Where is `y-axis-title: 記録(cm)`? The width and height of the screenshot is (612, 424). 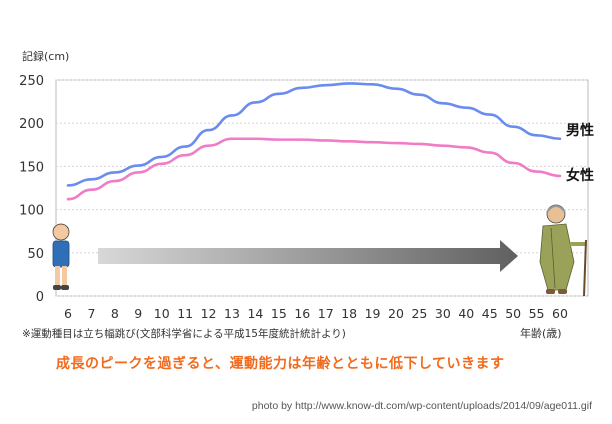 y-axis-title: 記録(cm) is located at coordinates (45, 56).